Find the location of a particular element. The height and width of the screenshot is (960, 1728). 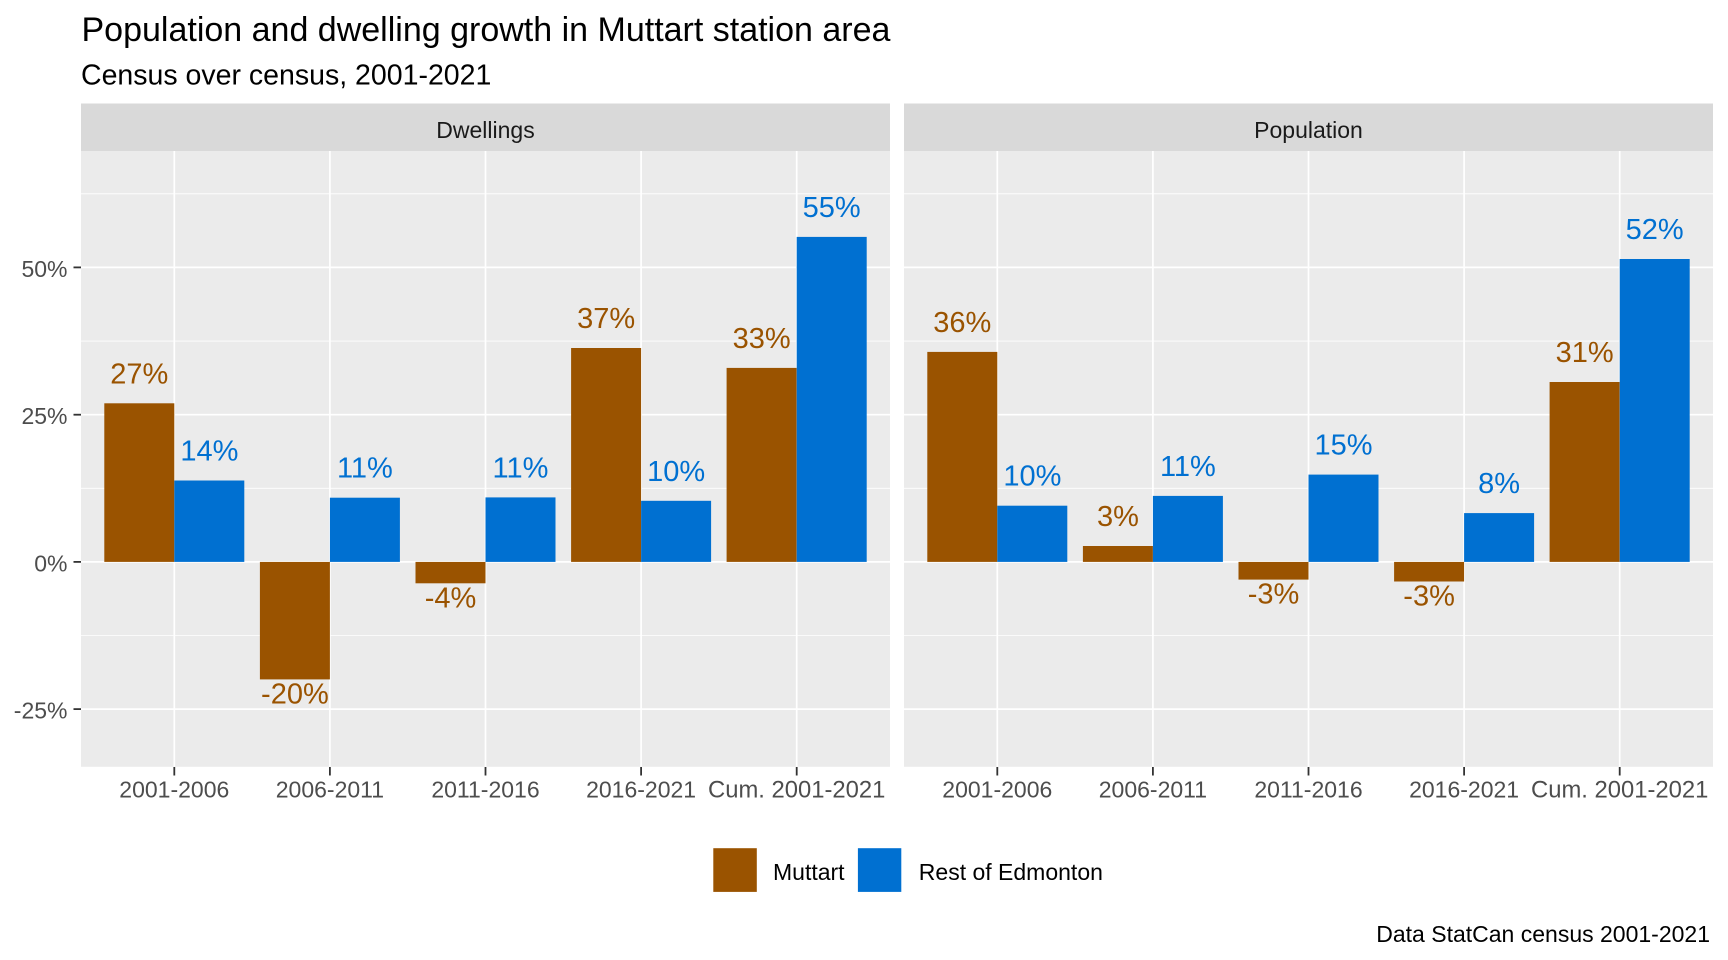

svg-text: 50% is located at coordinates (44, 269).